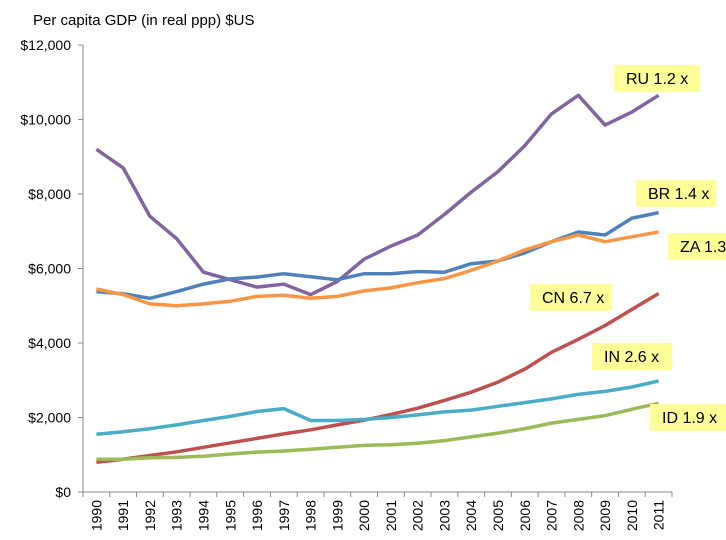 The image size is (726, 540). Describe the element at coordinates (203, 515) in the screenshot. I see `x-tick-label: 1994` at that location.